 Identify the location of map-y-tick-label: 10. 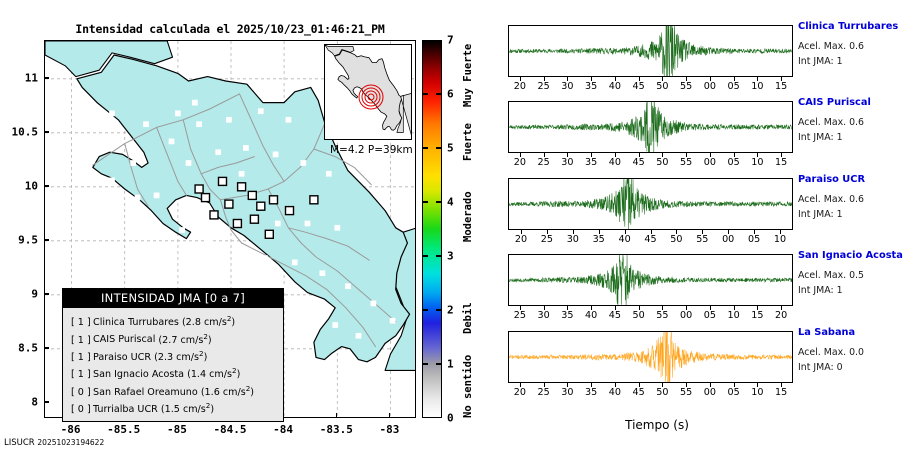
(31, 186).